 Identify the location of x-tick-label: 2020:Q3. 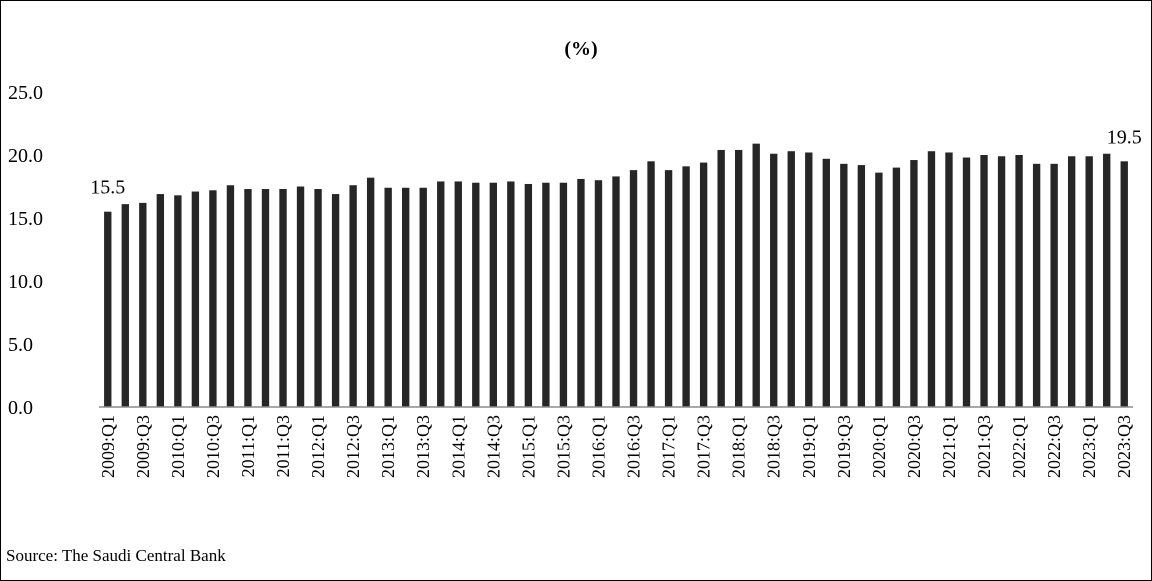
(914, 446).